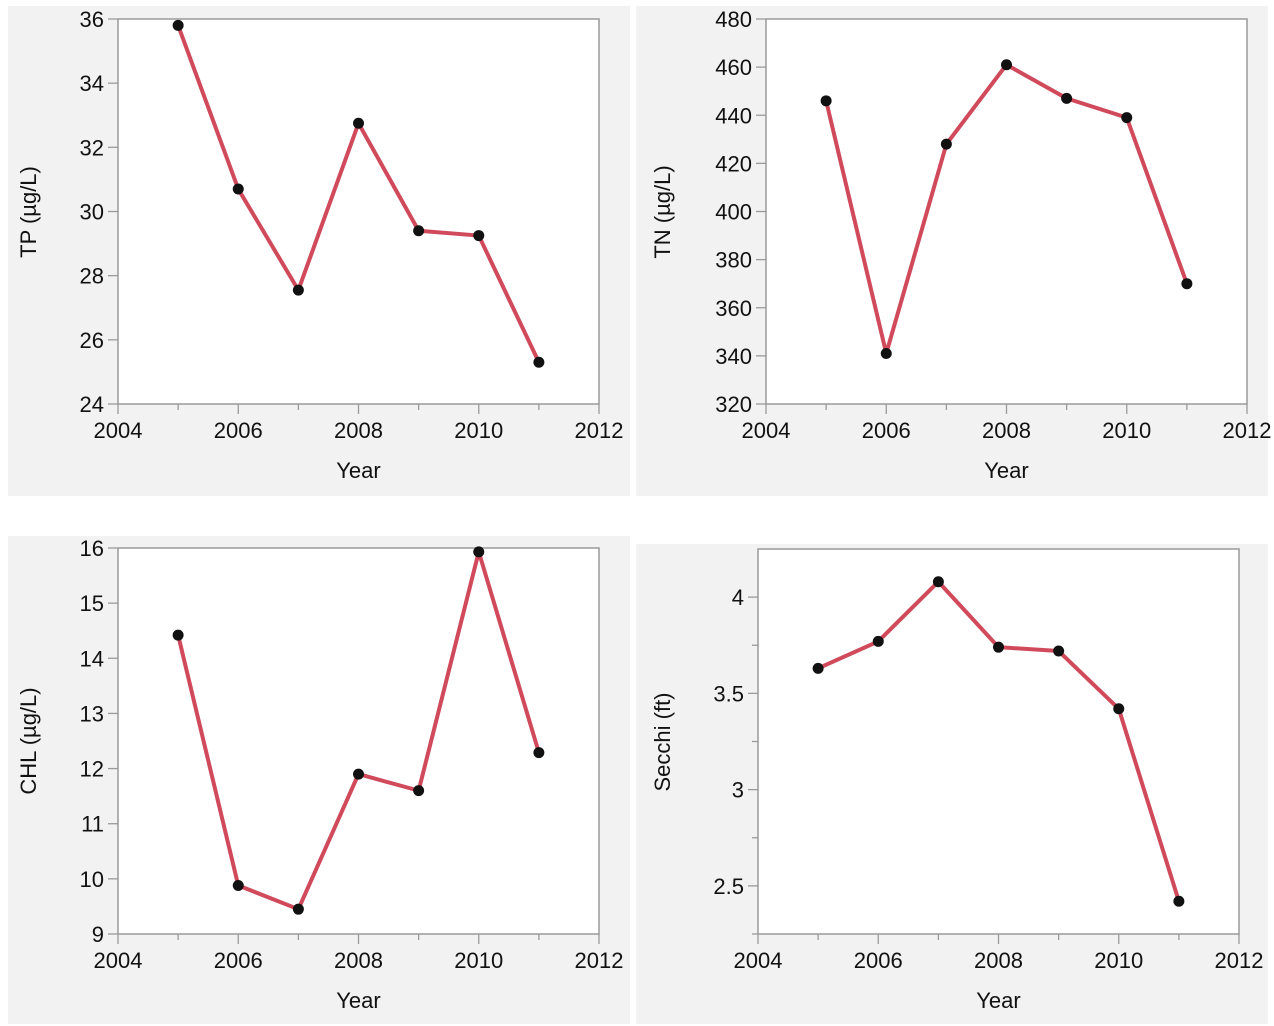 The image size is (1274, 1026). Describe the element at coordinates (1006, 211) in the screenshot. I see `tn-plot-area` at that location.